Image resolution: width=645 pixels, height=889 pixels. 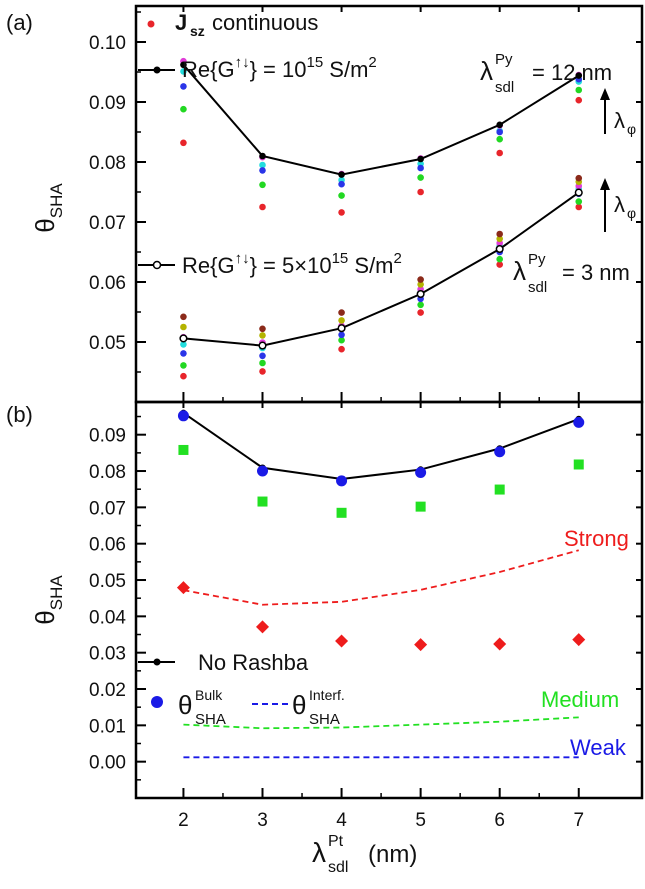 I want to click on ytick-label-a-5: 0.10, so click(x=107, y=43).